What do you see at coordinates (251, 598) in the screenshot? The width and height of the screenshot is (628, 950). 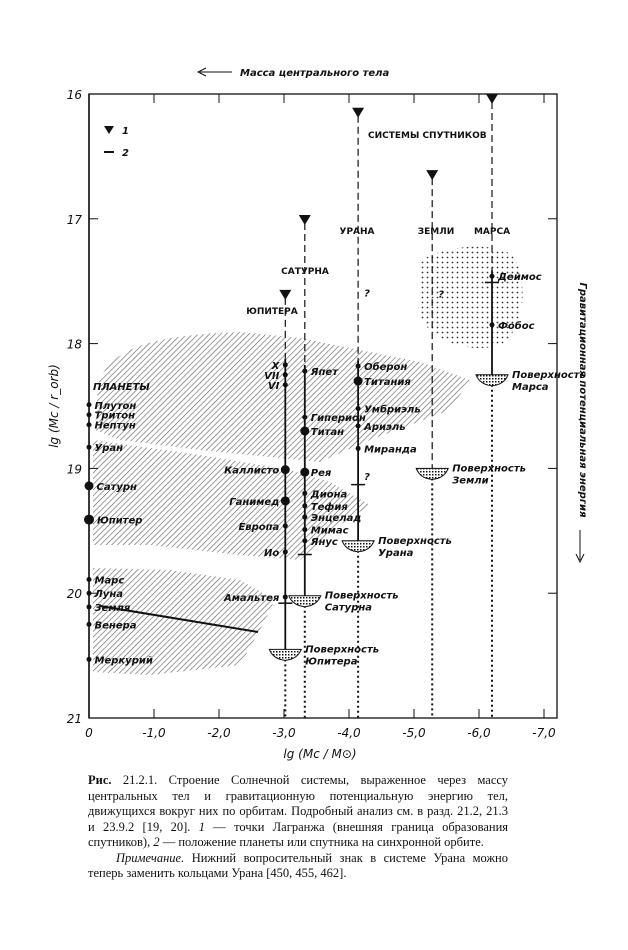 I see `moon-label: Амальтея` at bounding box center [251, 598].